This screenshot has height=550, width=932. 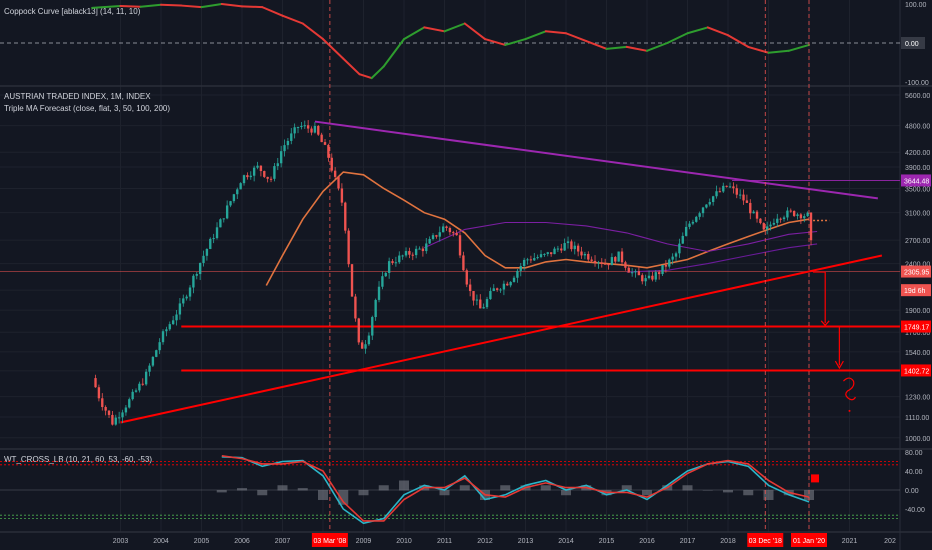 What do you see at coordinates (849, 410) in the screenshot?
I see `question-dot` at bounding box center [849, 410].